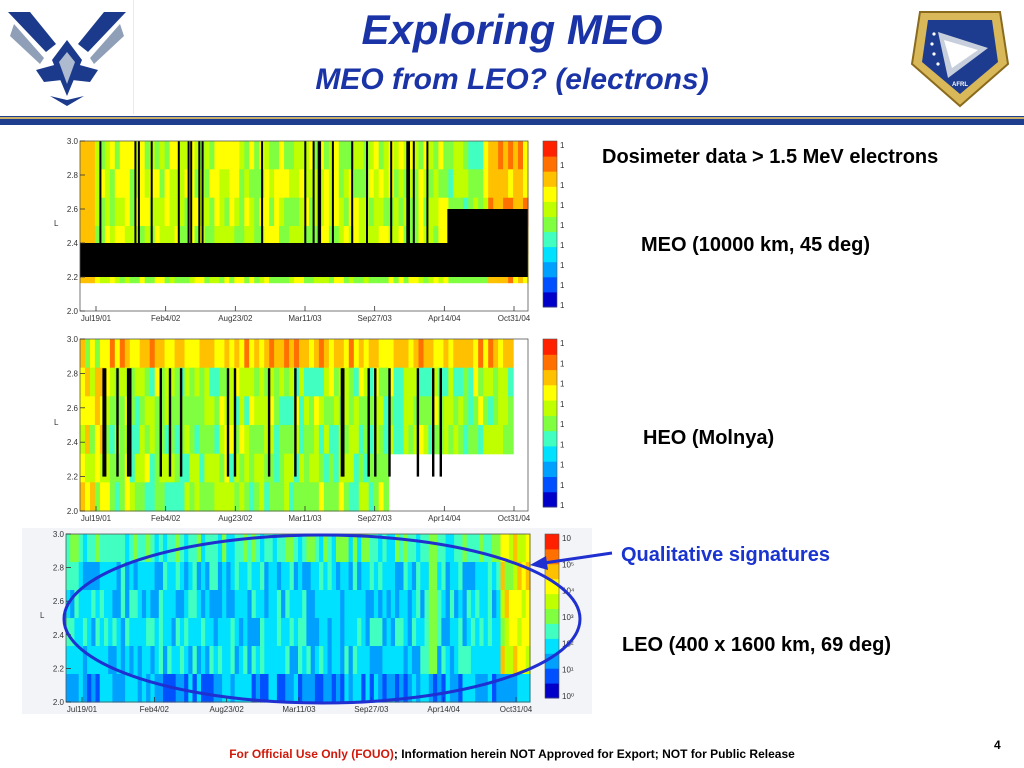 The width and height of the screenshot is (1024, 768). Describe the element at coordinates (67, 57) in the screenshot. I see `air-force-wings-logo` at that location.